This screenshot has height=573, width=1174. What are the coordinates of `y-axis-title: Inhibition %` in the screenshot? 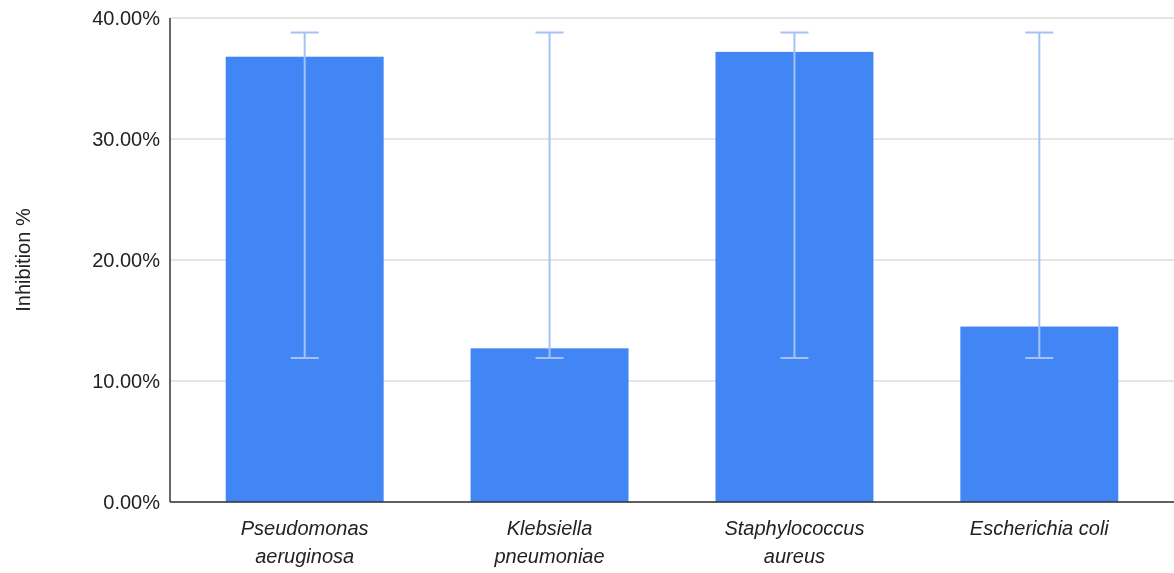 It's located at (23, 260).